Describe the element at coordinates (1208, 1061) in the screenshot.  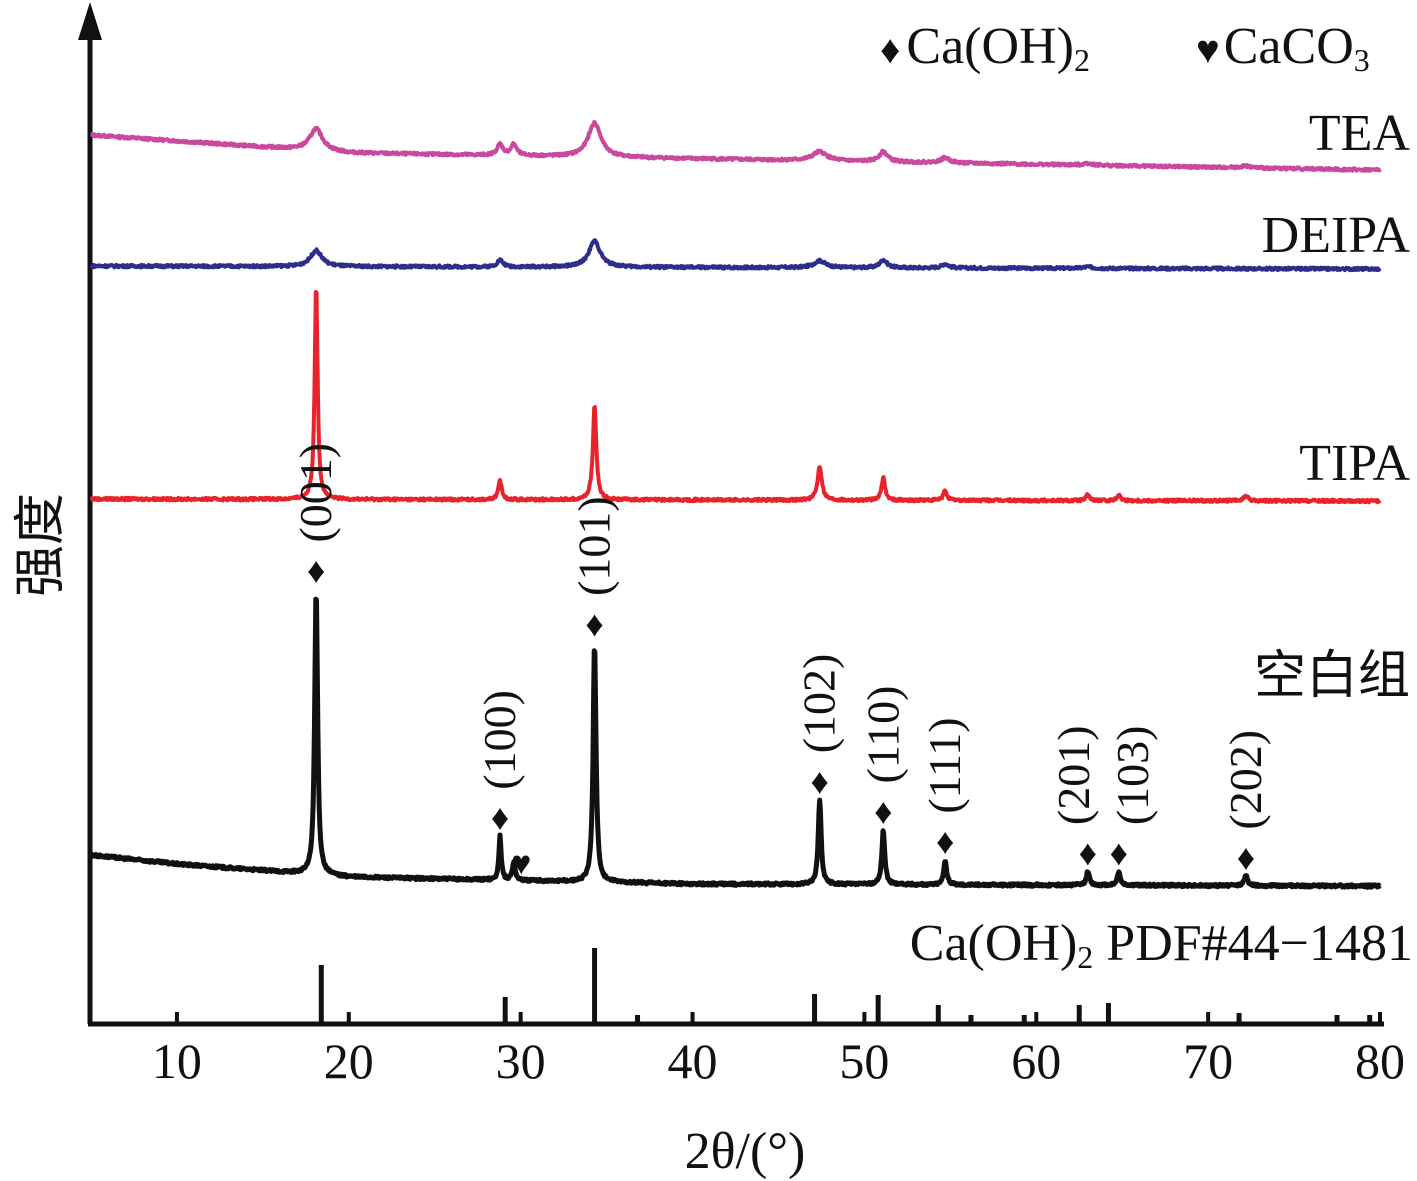
I see `x-tick-label: 70` at that location.